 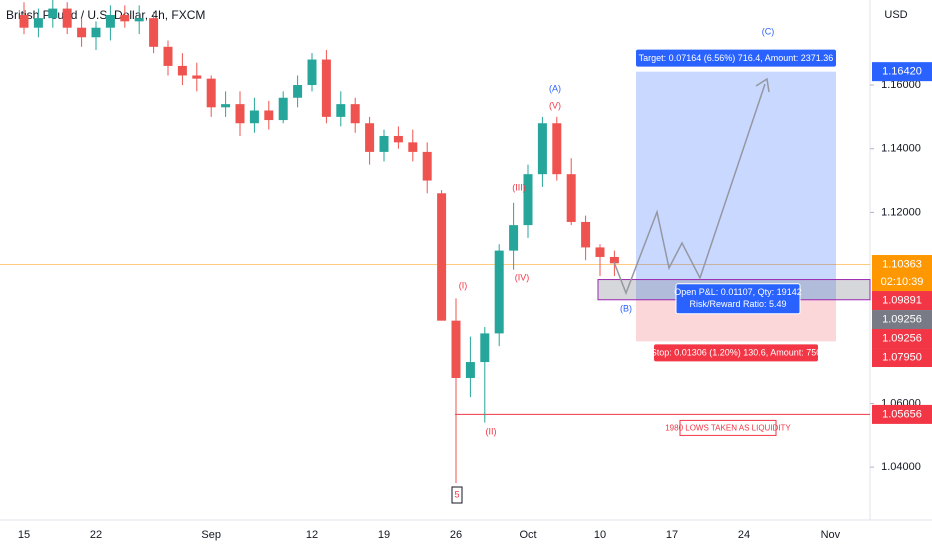 I want to click on wave-label: (C), so click(x=768, y=31).